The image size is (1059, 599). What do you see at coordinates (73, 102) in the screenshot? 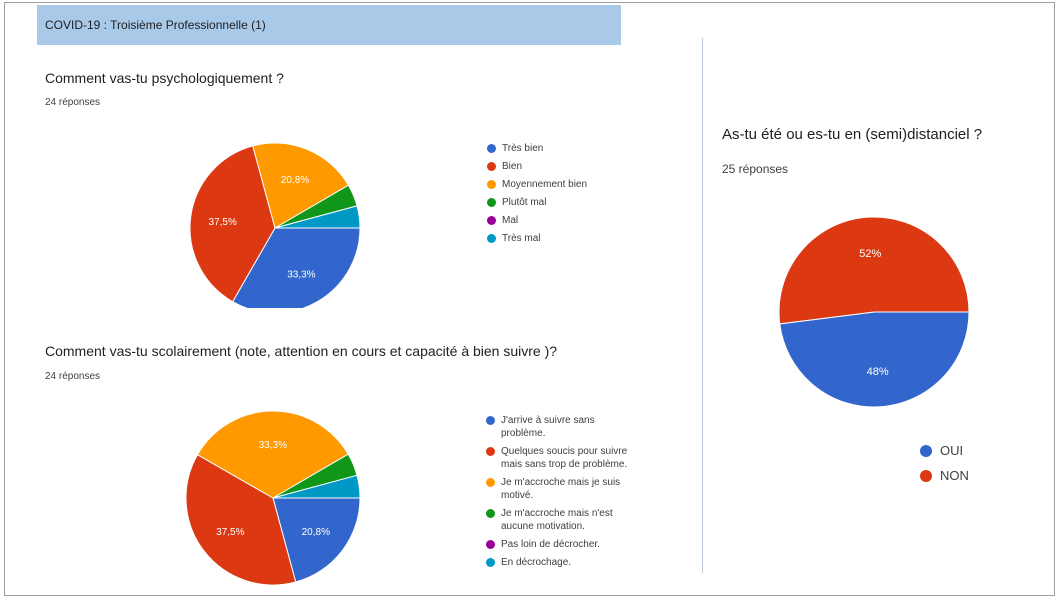
I see `q1-response-count: 24 réponses` at bounding box center [73, 102].